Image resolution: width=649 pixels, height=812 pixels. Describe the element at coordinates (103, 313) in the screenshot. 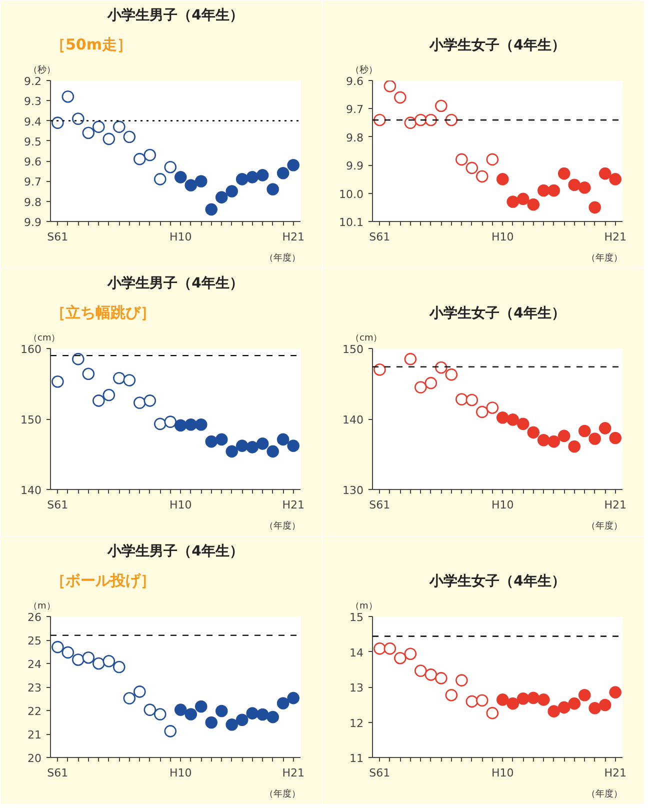

I see `text: ［立ち幅跳び］` at that location.